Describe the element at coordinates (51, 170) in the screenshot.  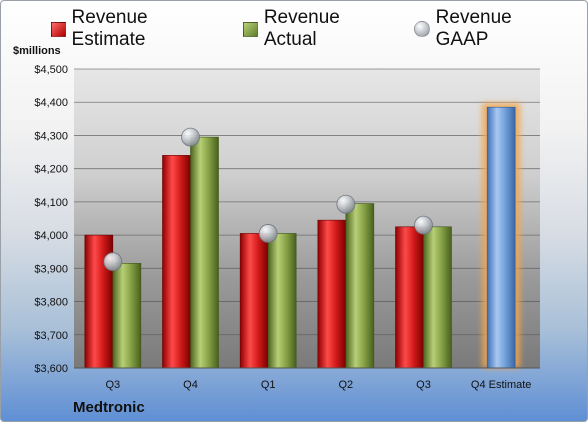
I see `y-tick-label: $4,200` at that location.